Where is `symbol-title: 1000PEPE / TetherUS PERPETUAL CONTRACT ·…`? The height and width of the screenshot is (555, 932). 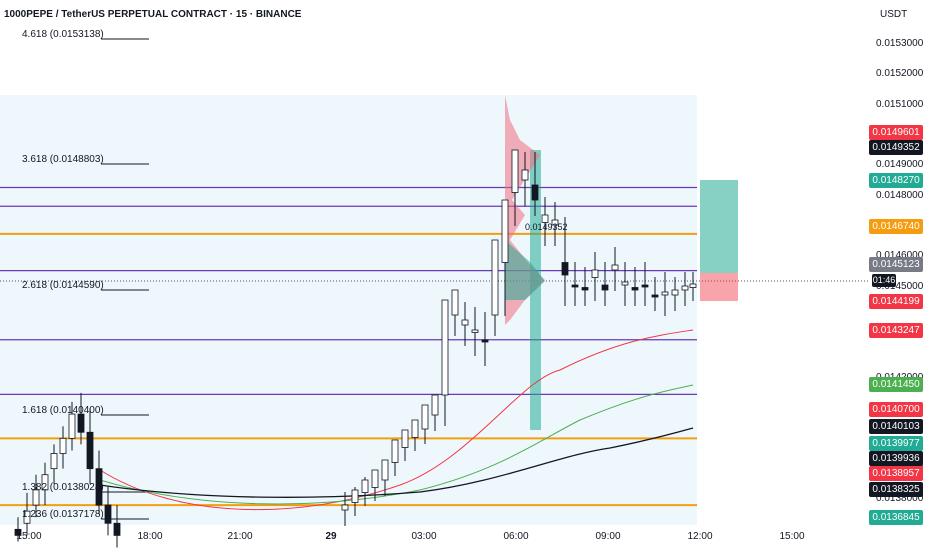
symbol-title: 1000PEPE / TetherUS PERPETUAL CONTRACT ·… is located at coordinates (153, 14).